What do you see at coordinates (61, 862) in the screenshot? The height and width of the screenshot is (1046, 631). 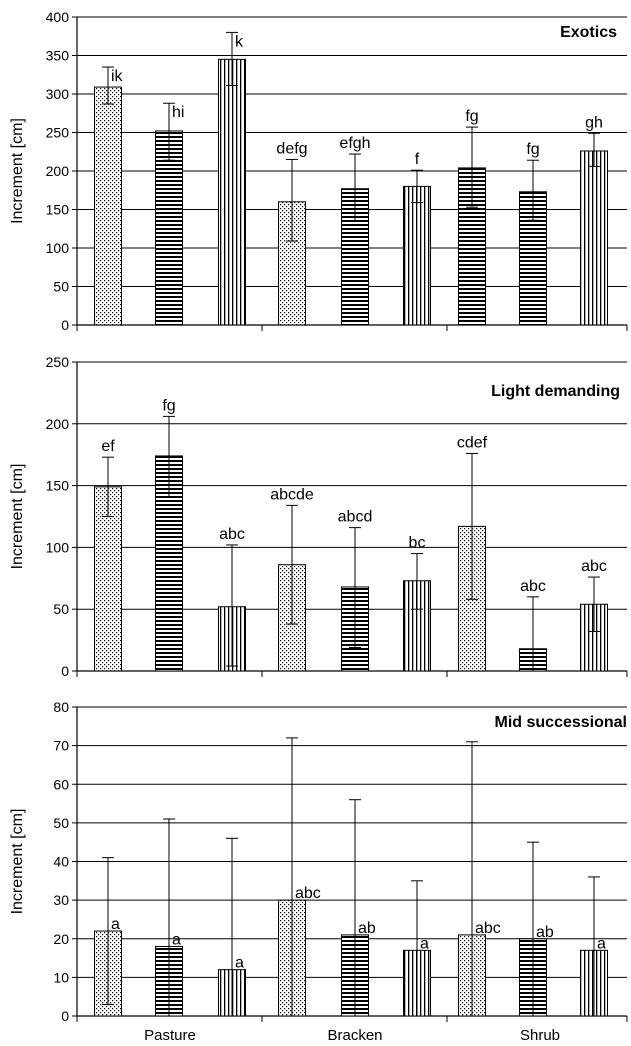 I see `y-tick-label: 40` at bounding box center [61, 862].